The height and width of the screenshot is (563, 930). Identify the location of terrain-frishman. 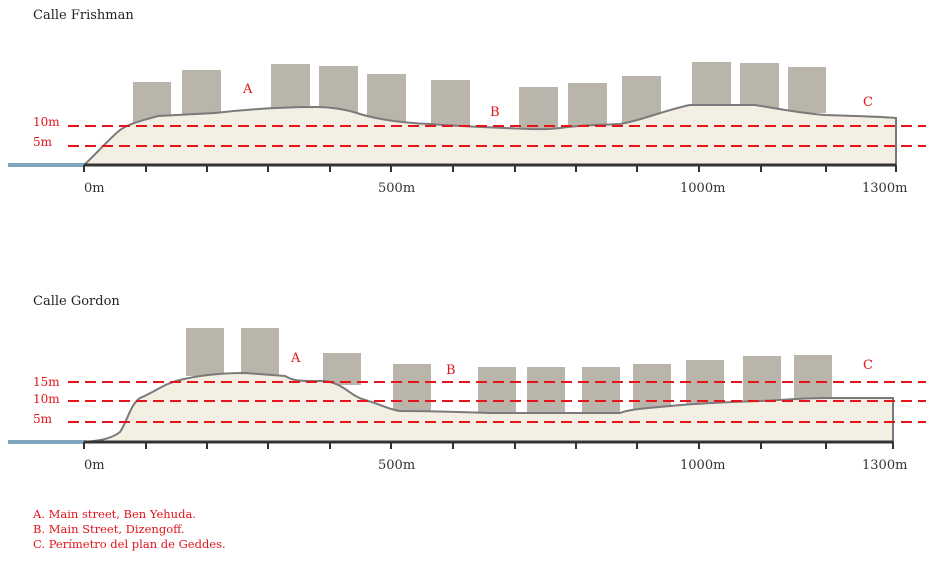
(489, 135).